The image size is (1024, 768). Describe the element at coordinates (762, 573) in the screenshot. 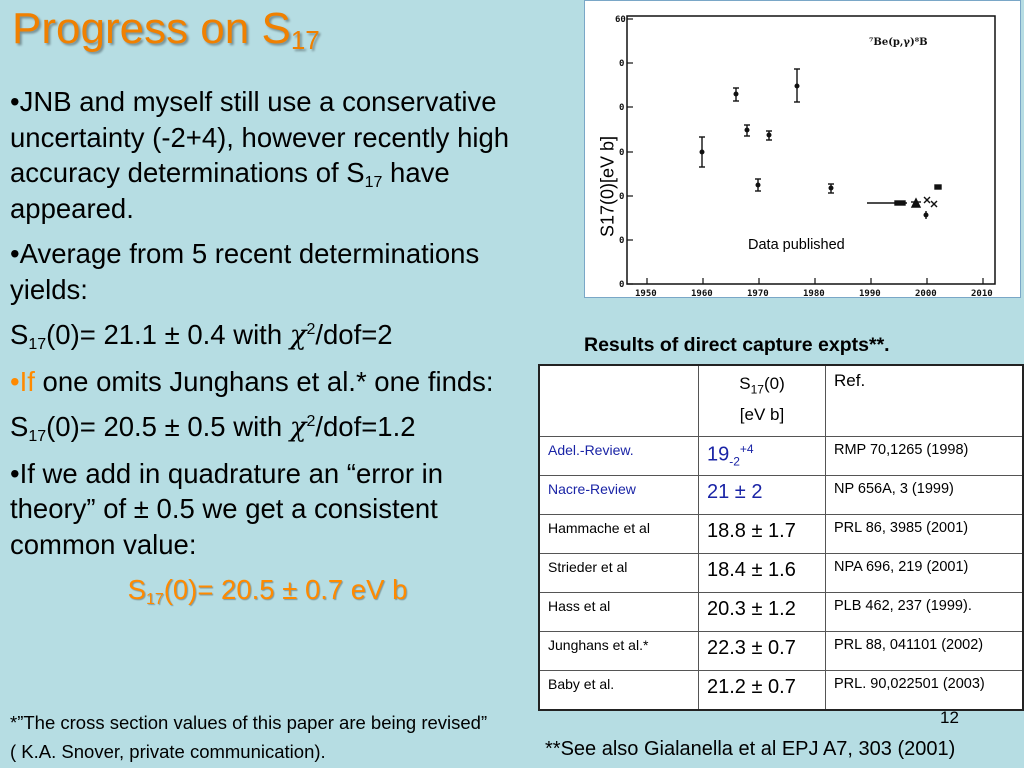

I see `table-cell-value: 18.4 ± 1.6` at that location.